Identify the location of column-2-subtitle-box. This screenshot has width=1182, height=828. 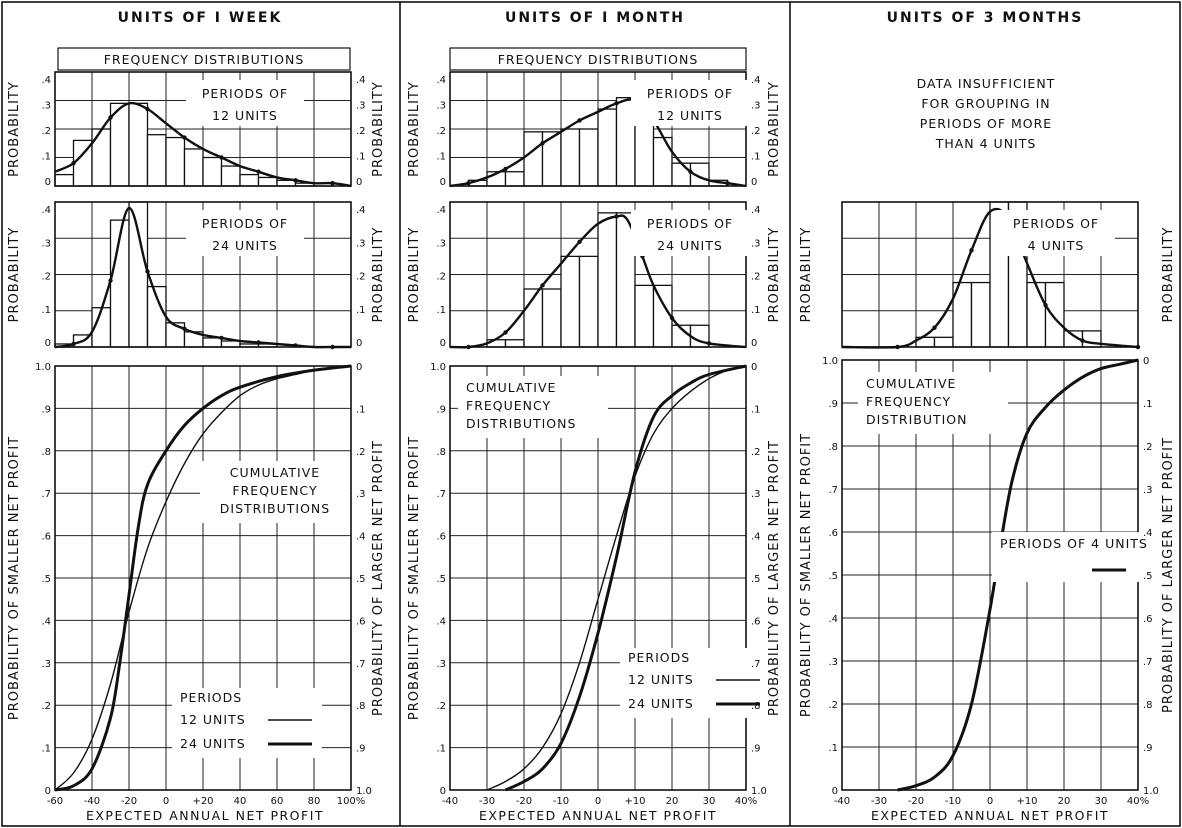
(598, 59).